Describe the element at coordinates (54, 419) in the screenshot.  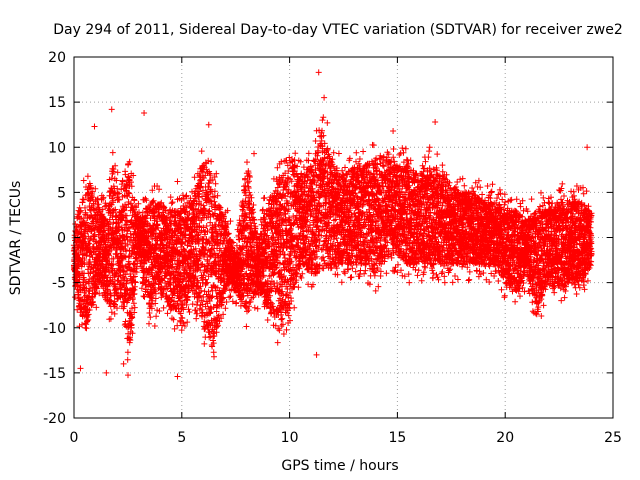
I see `y-tick-label: -20` at that location.